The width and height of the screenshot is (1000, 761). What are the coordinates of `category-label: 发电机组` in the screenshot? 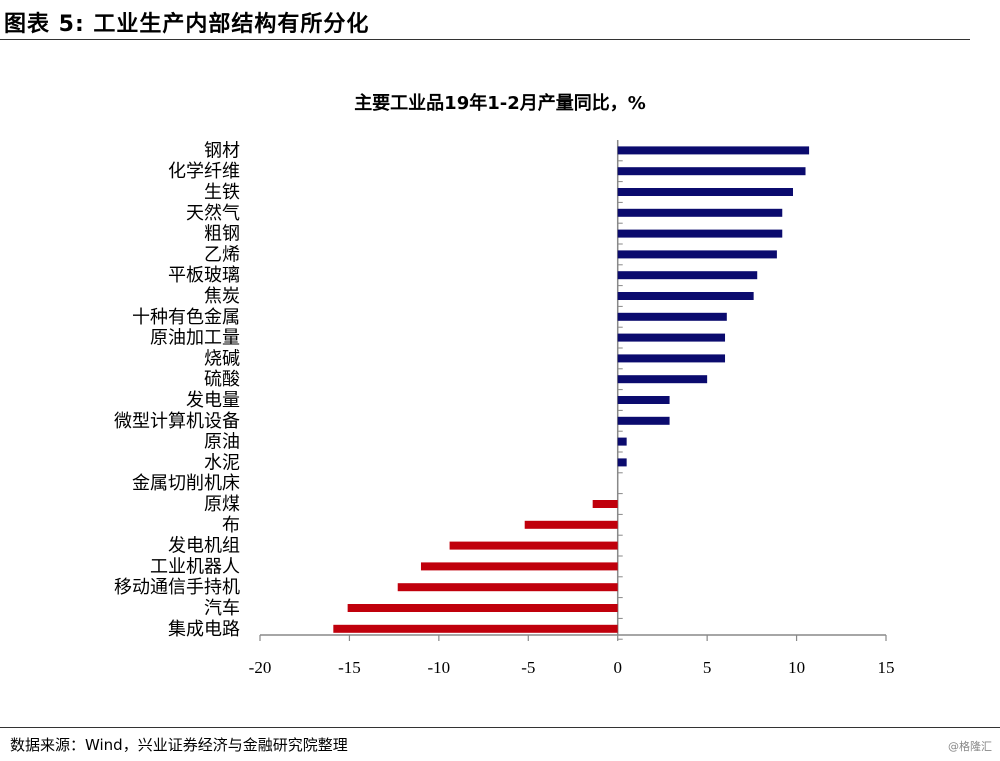 It's located at (204, 546).